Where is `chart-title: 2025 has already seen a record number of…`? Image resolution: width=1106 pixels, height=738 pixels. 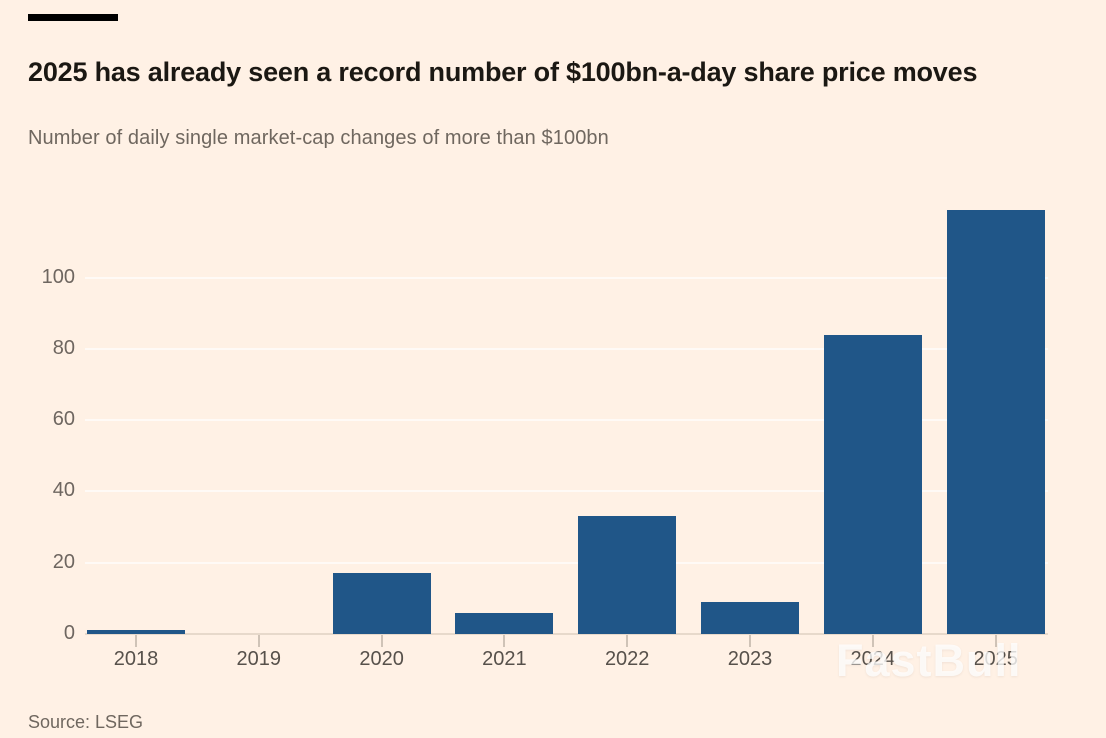 chart-title: 2025 has already seen a record number of… is located at coordinates (503, 72).